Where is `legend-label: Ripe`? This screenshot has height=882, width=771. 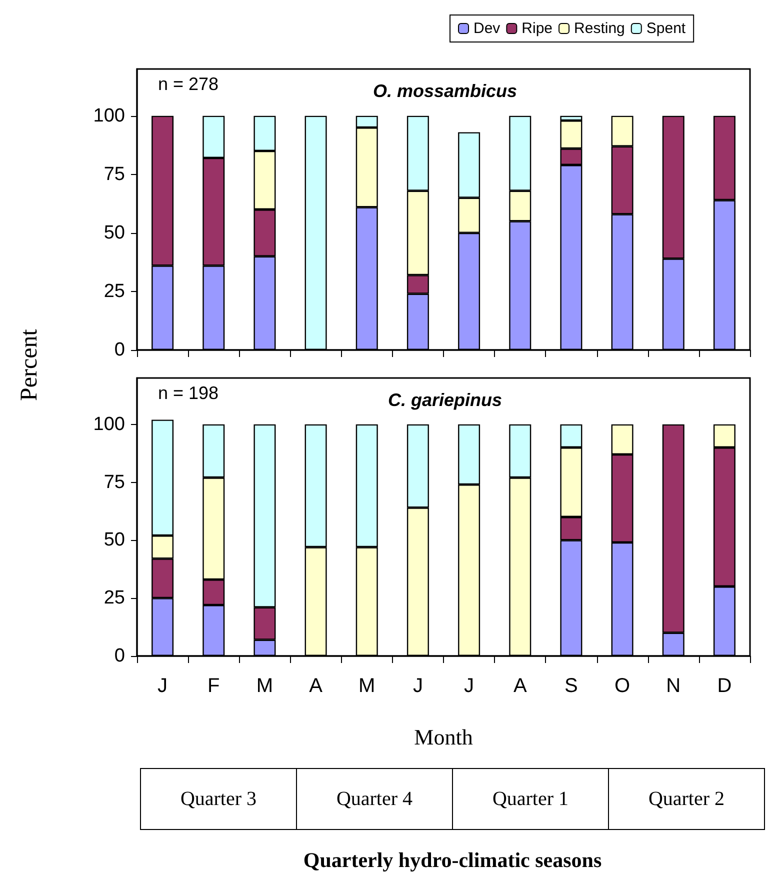
legend-label: Ripe is located at coordinates (537, 28).